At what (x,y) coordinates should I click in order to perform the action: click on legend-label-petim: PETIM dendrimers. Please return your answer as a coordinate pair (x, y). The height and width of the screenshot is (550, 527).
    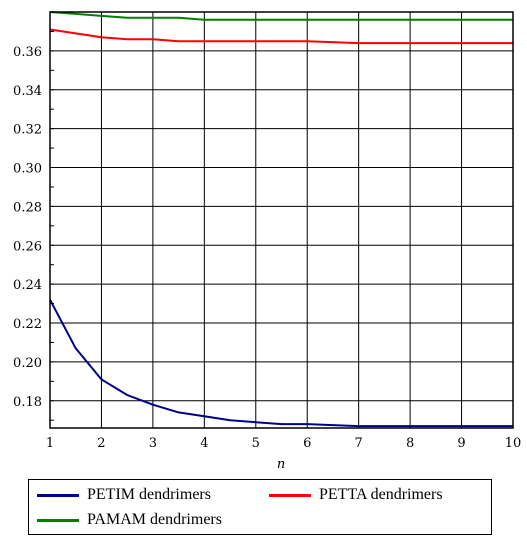
    Looking at the image, I should click on (149, 494).